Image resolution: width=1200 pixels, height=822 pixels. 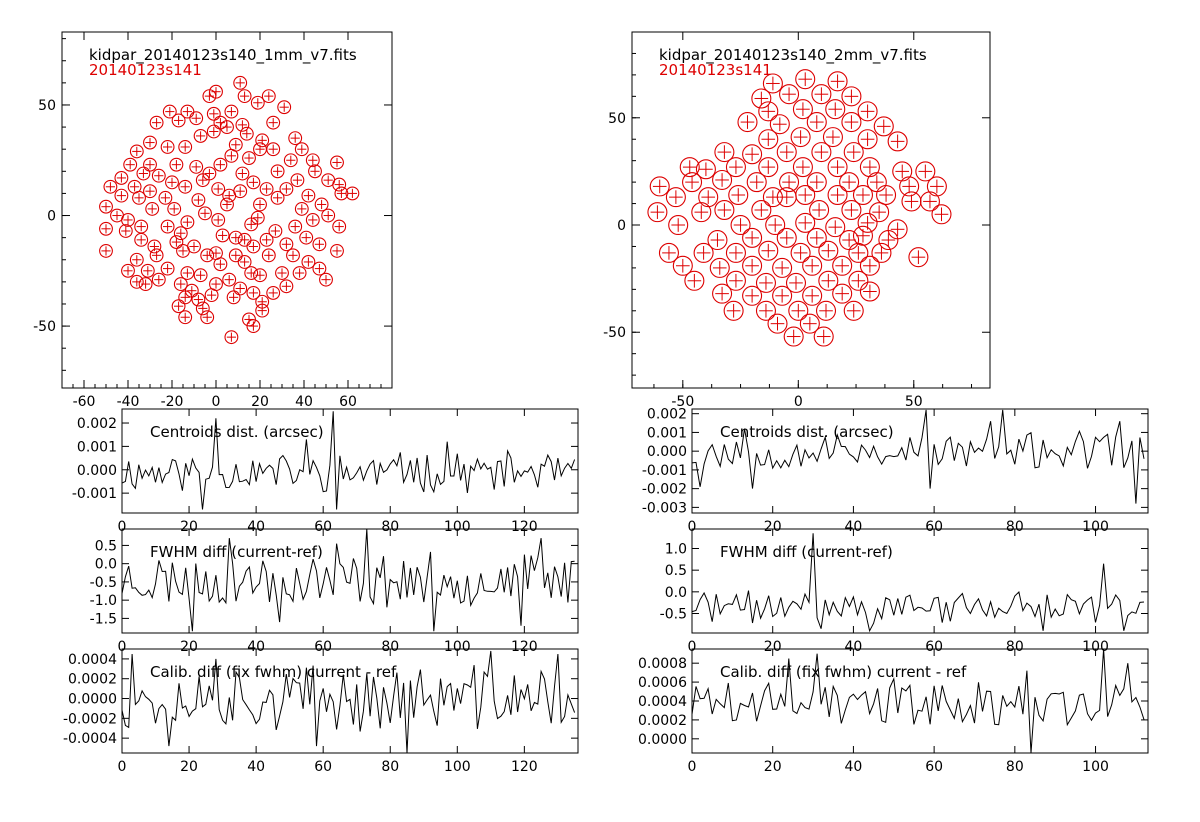 What do you see at coordinates (350, 701) in the screenshot?
I see `residual-res1c-frame` at bounding box center [350, 701].